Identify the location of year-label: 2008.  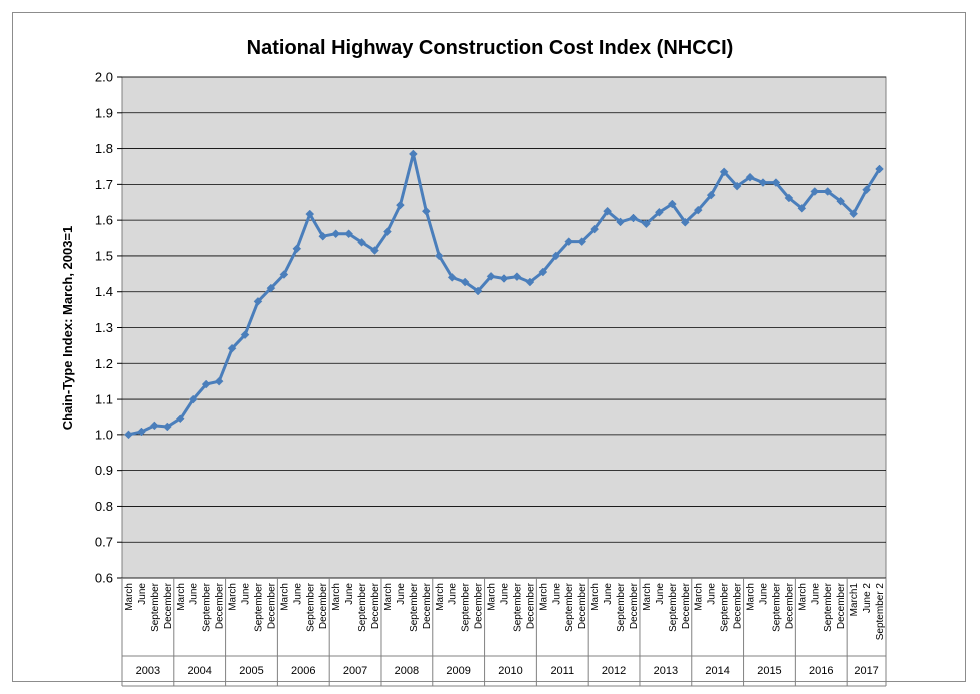
(407, 671).